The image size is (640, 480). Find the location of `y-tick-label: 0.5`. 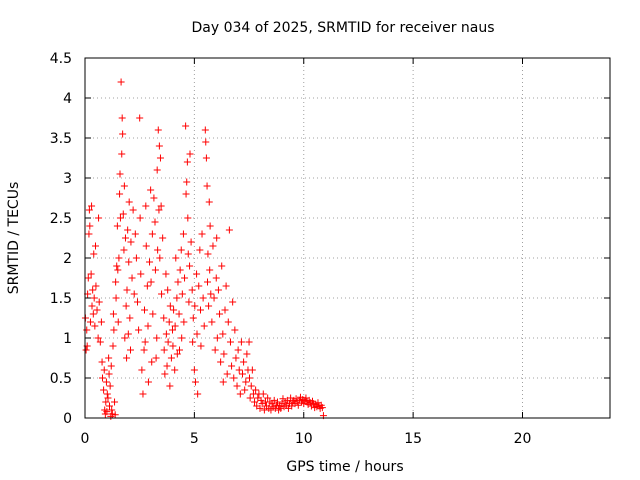

y-tick-label: 0.5 is located at coordinates (61, 379).